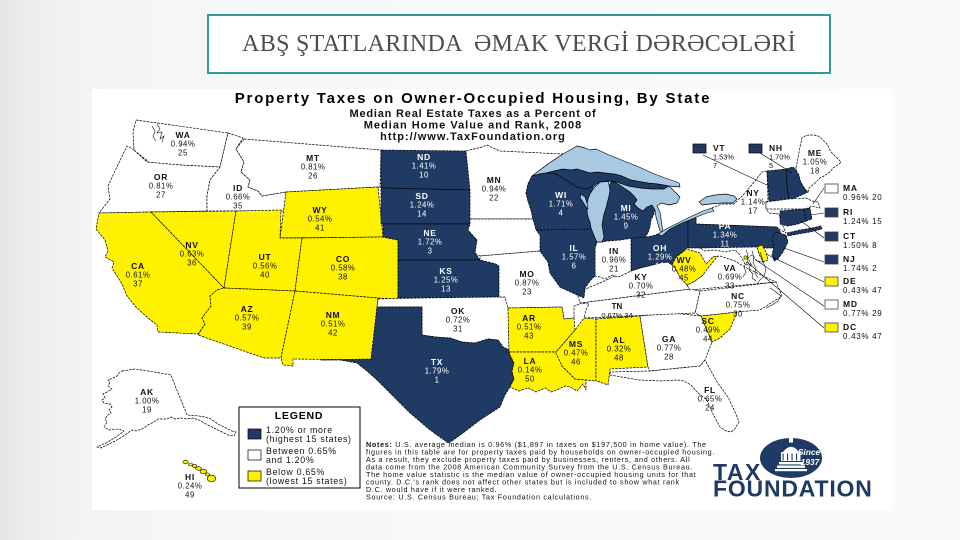  I want to click on svg-text: 43, so click(529, 335).